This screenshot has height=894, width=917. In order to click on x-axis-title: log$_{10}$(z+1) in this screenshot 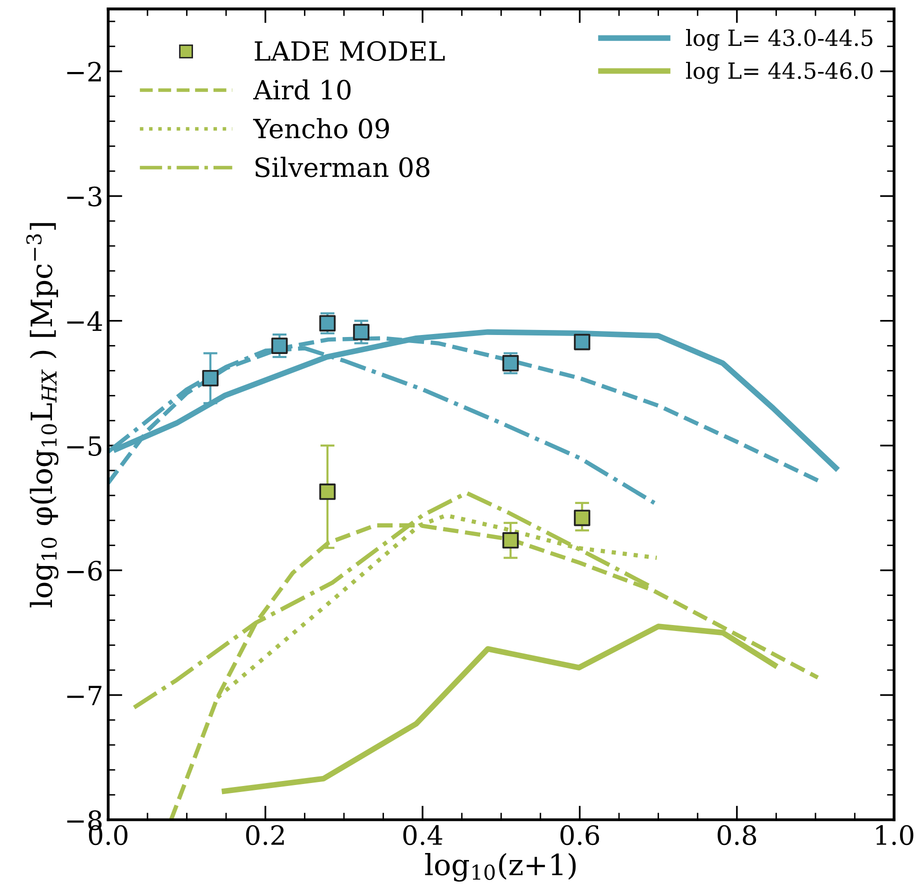, I will do `click(500, 867)`.